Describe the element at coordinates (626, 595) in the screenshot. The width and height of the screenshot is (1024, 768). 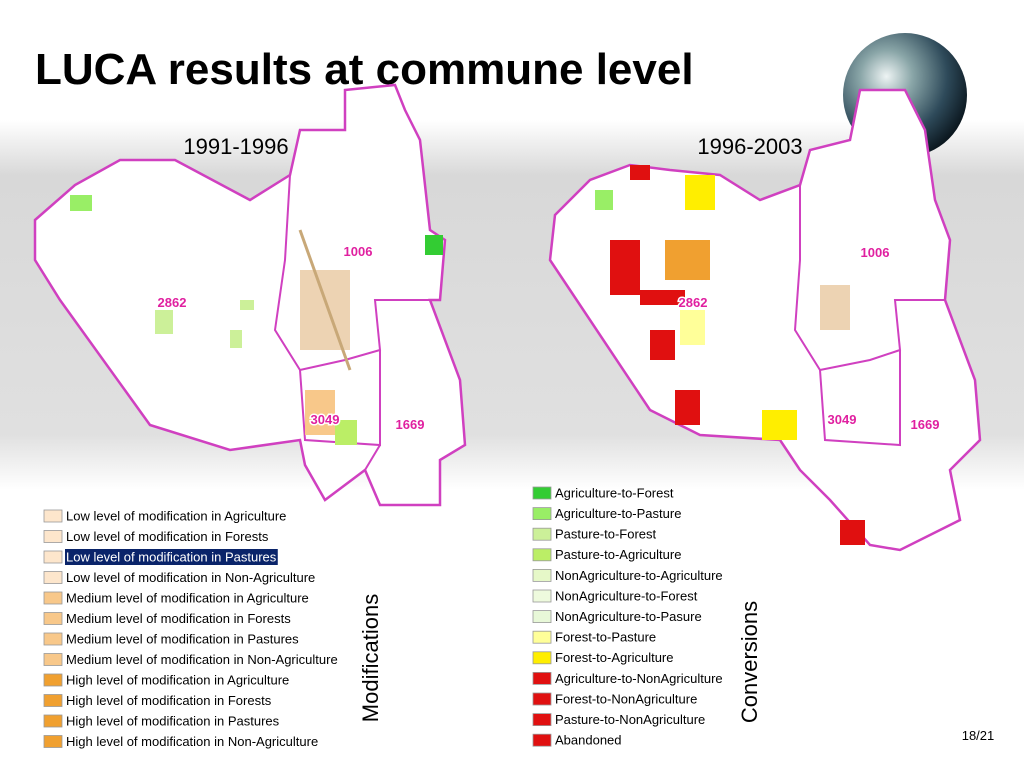
I see `legend-label: NonAgriculture-to-Forest` at that location.